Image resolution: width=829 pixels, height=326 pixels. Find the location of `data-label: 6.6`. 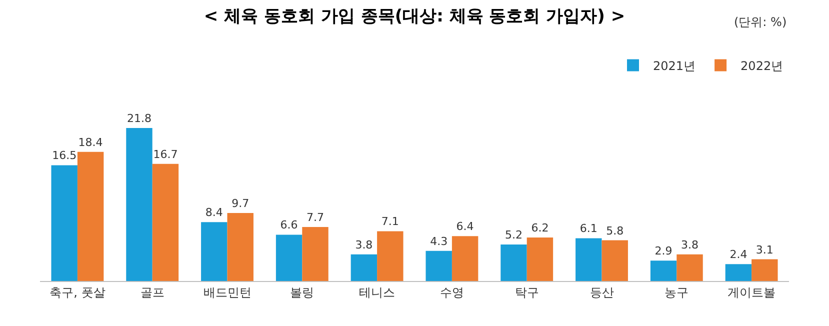

data-label: 6.6 is located at coordinates (289, 225).